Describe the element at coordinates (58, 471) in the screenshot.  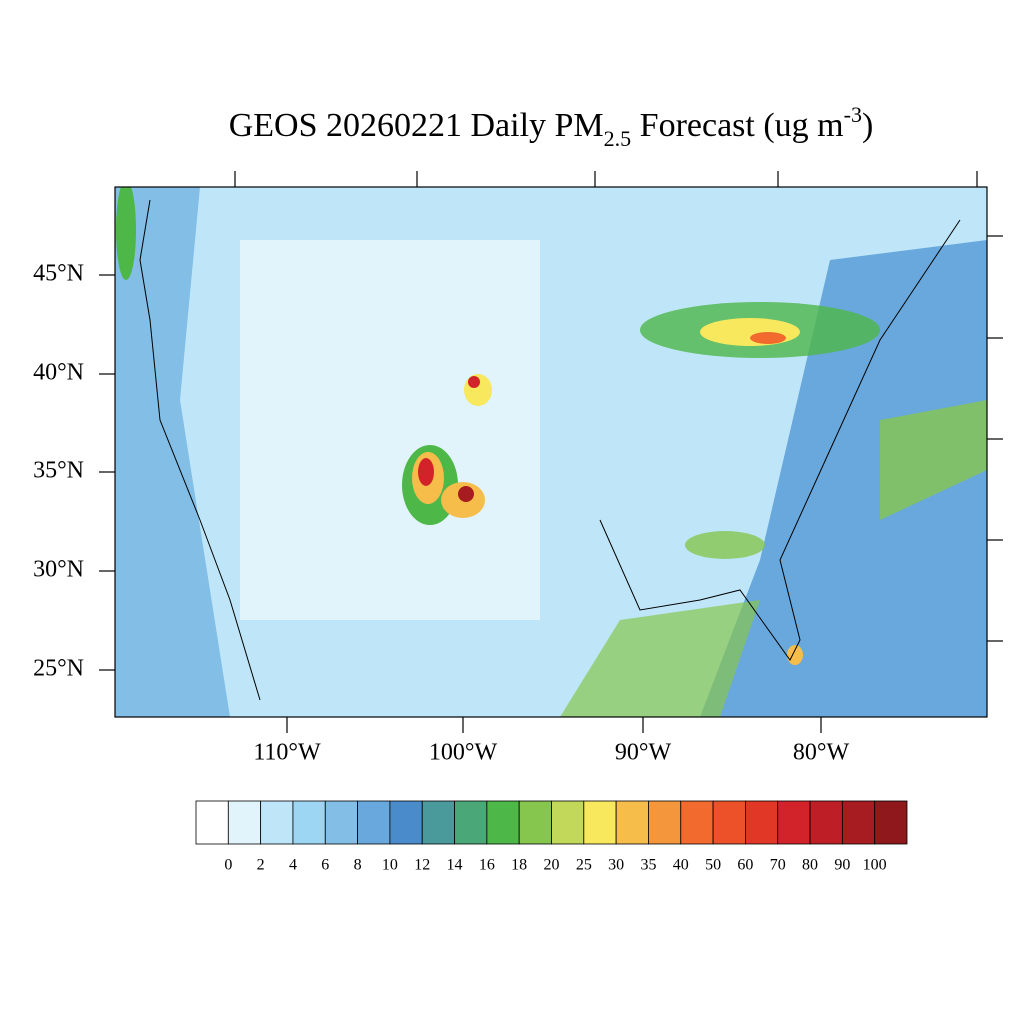
I see `lat-label: 35°N` at that location.